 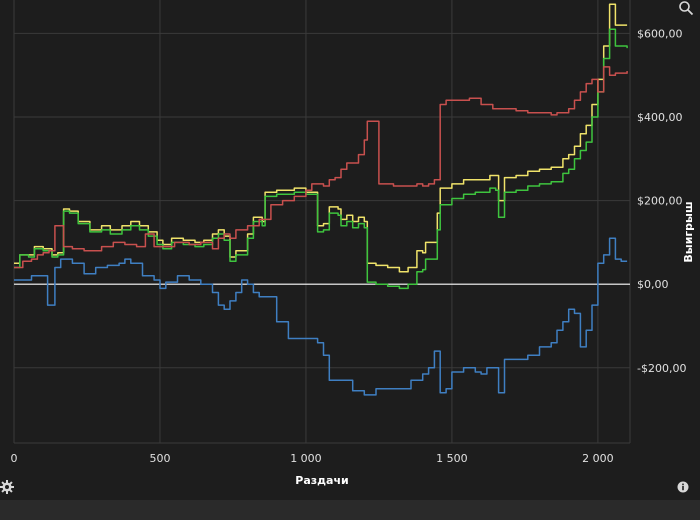 I want to click on zoom-icon, so click(x=686, y=8).